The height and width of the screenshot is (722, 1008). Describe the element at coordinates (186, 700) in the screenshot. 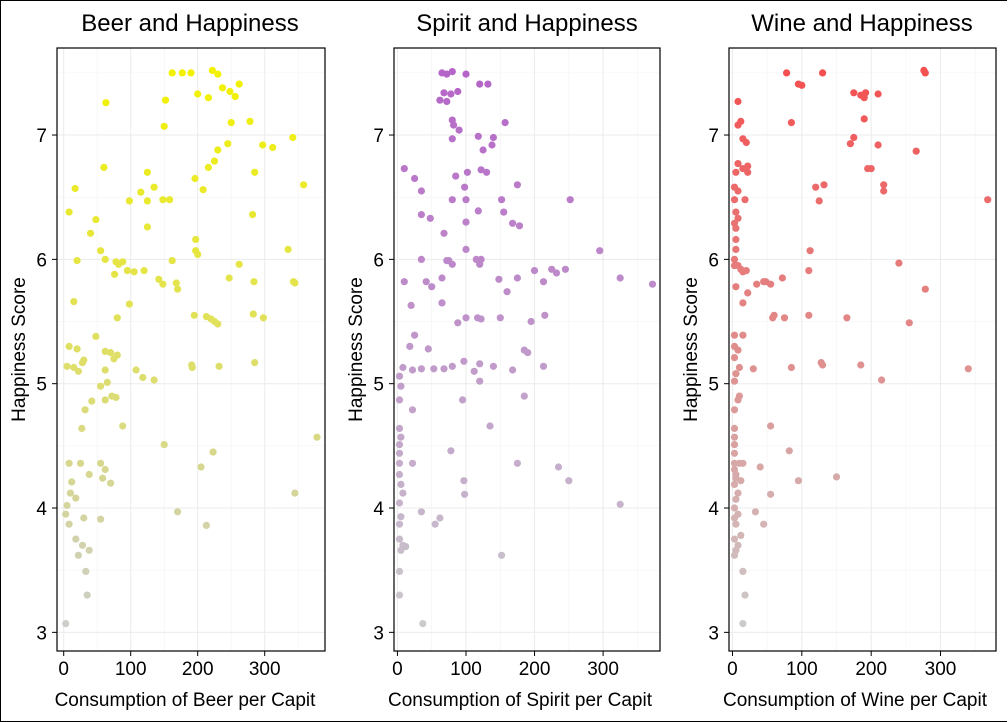

I see `x-axis-title: Consumption of Beer per Capit` at that location.